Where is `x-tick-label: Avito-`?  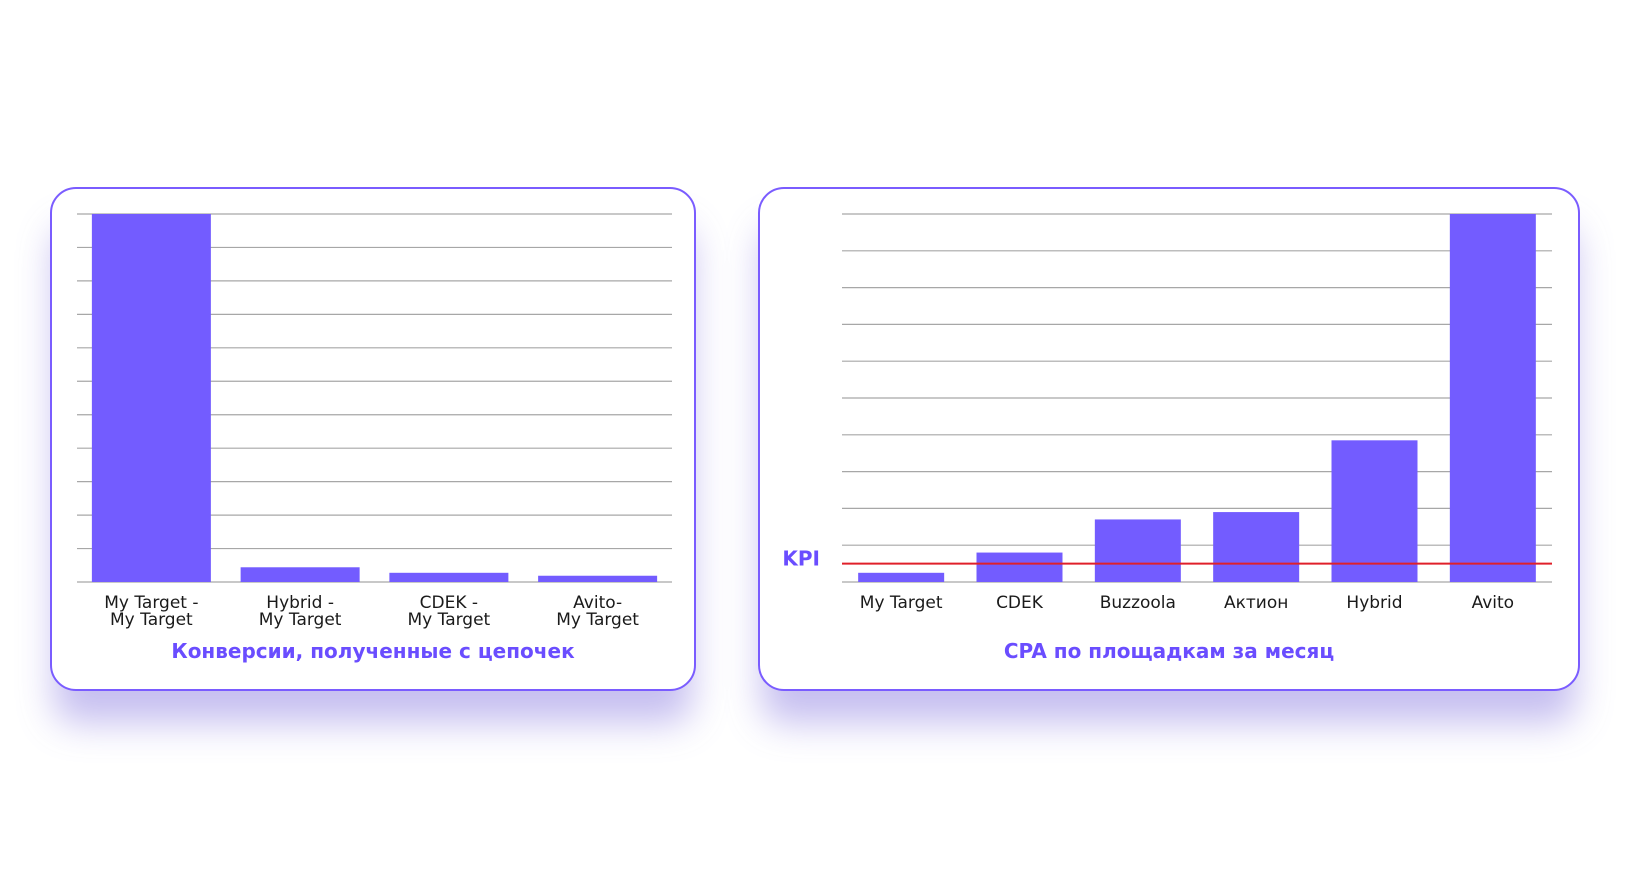
x-tick-label: Avito- is located at coordinates (597, 603).